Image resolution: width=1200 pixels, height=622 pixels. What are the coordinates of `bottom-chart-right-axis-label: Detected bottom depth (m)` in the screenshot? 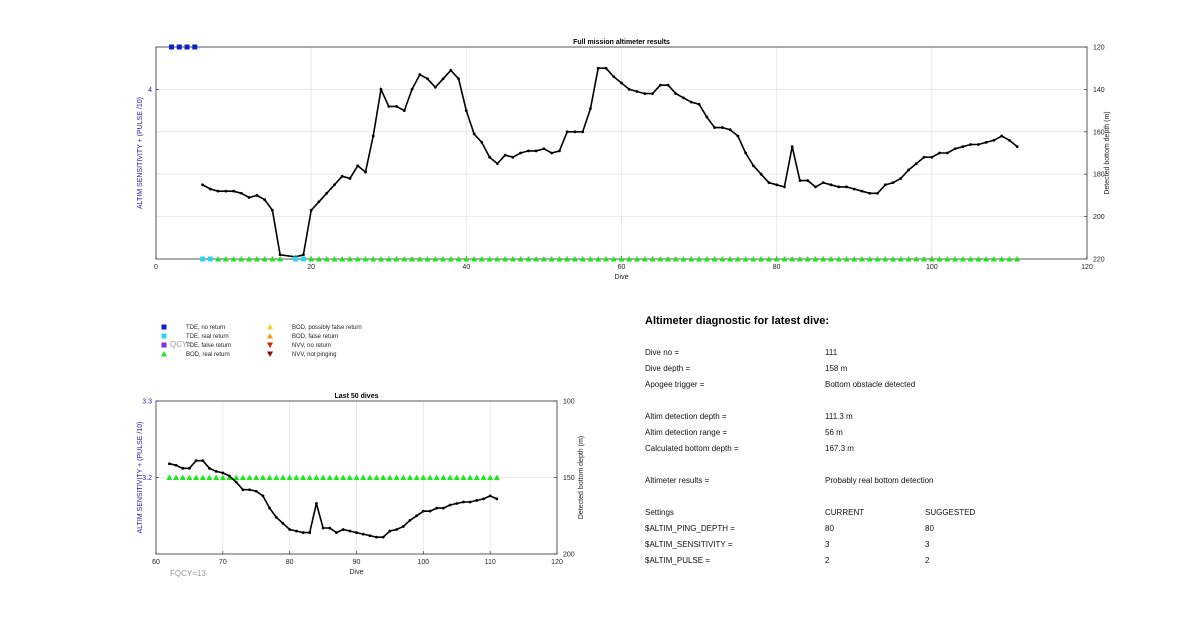 It's located at (581, 477).